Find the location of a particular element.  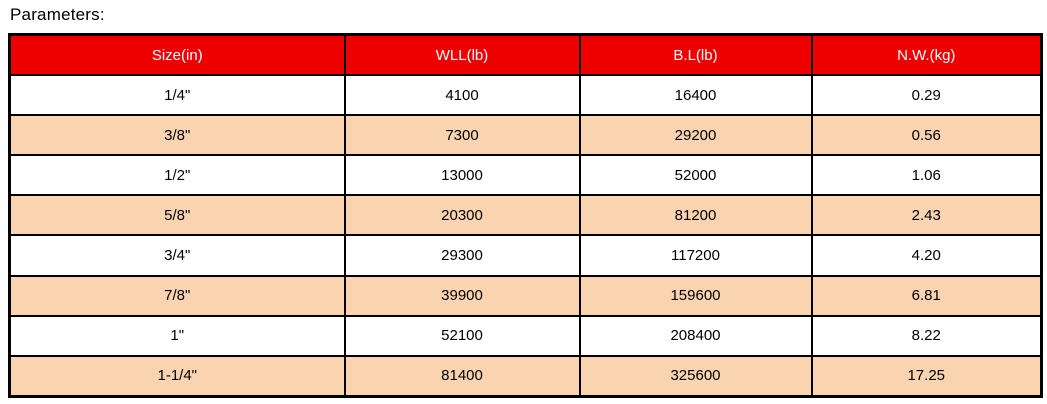

table-header-row: Size(in) WLL(lb) B.L(lb) N.W.(kg) is located at coordinates (525, 54).